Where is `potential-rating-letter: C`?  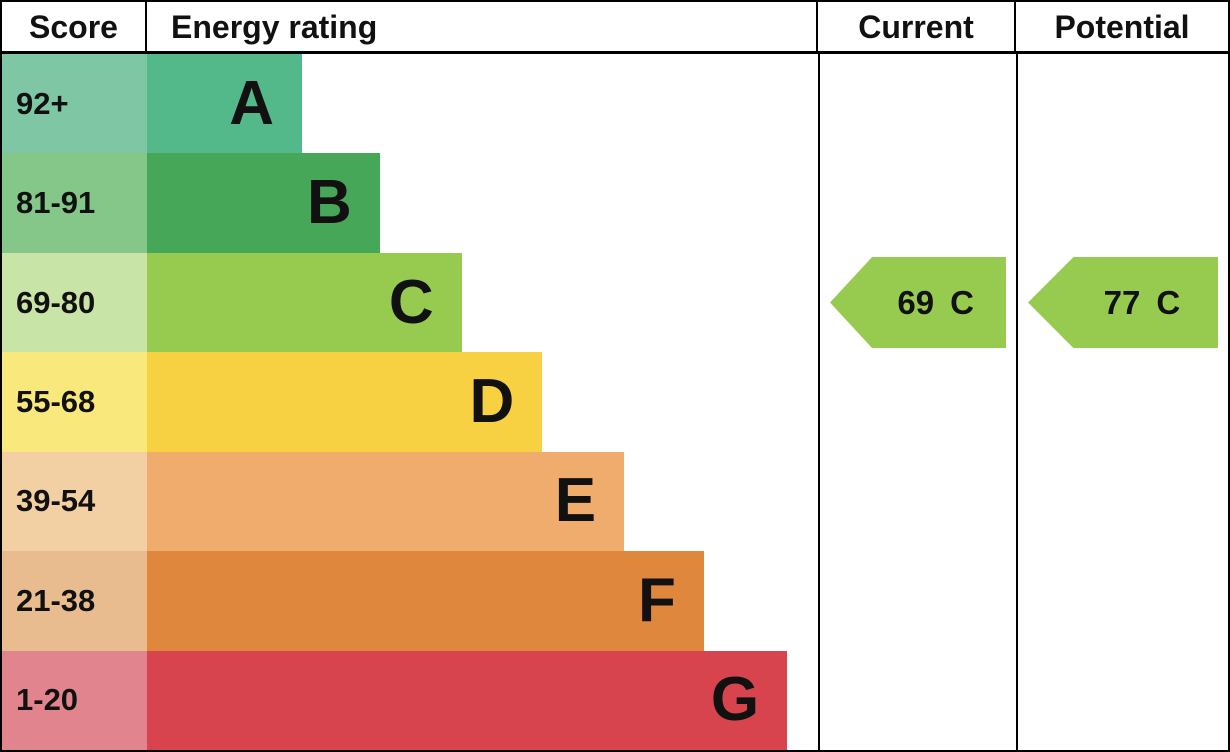
potential-rating-letter: C is located at coordinates (1168, 302).